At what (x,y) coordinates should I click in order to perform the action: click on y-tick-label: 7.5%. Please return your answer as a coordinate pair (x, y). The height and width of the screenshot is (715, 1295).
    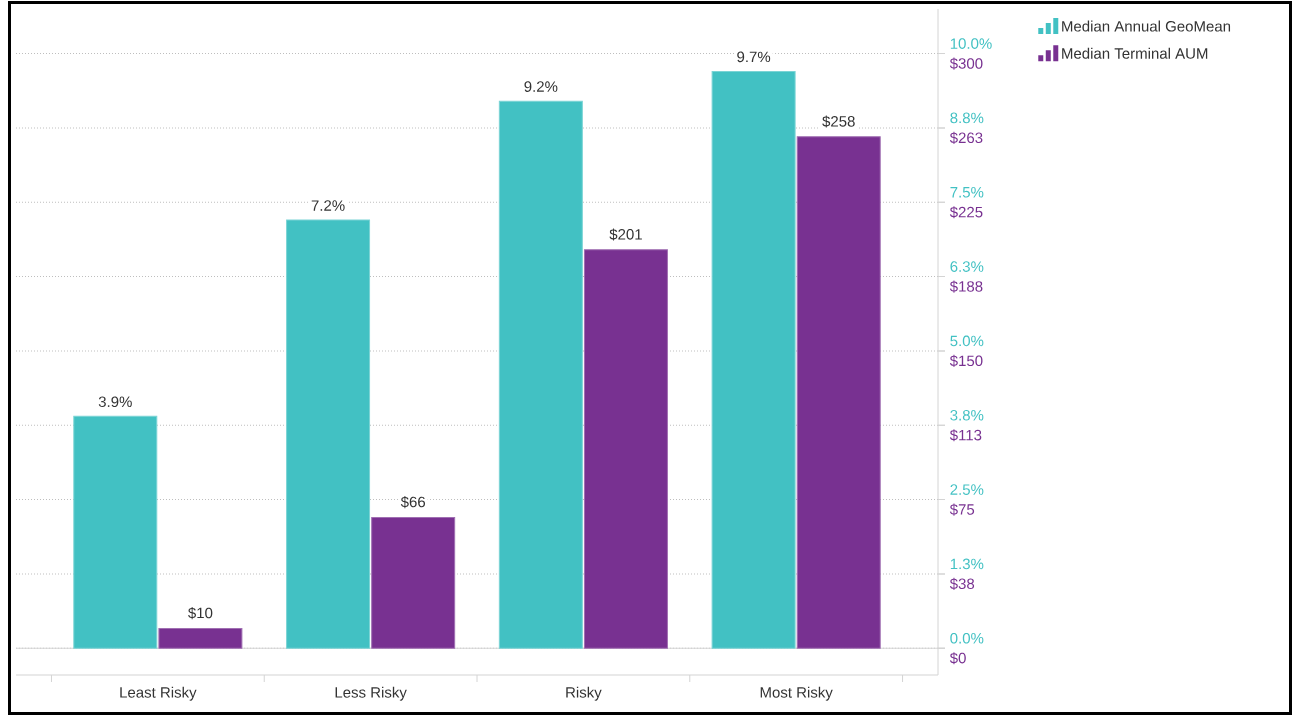
    Looking at the image, I should click on (967, 192).